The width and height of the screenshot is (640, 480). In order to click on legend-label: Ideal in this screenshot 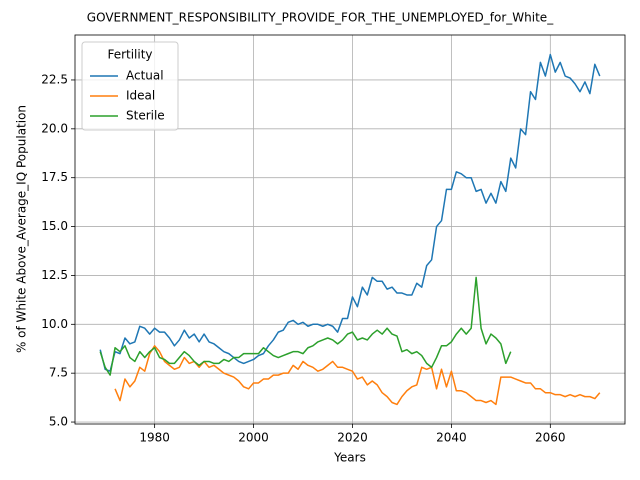, I will do `click(140, 96)`.